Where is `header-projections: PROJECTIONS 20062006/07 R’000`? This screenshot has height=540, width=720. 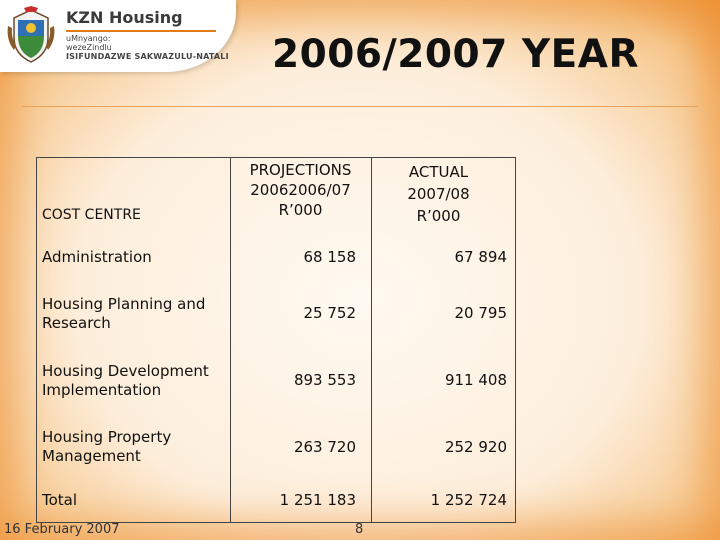 header-projections: PROJECTIONS 20062006/07 R’000 is located at coordinates (300, 190).